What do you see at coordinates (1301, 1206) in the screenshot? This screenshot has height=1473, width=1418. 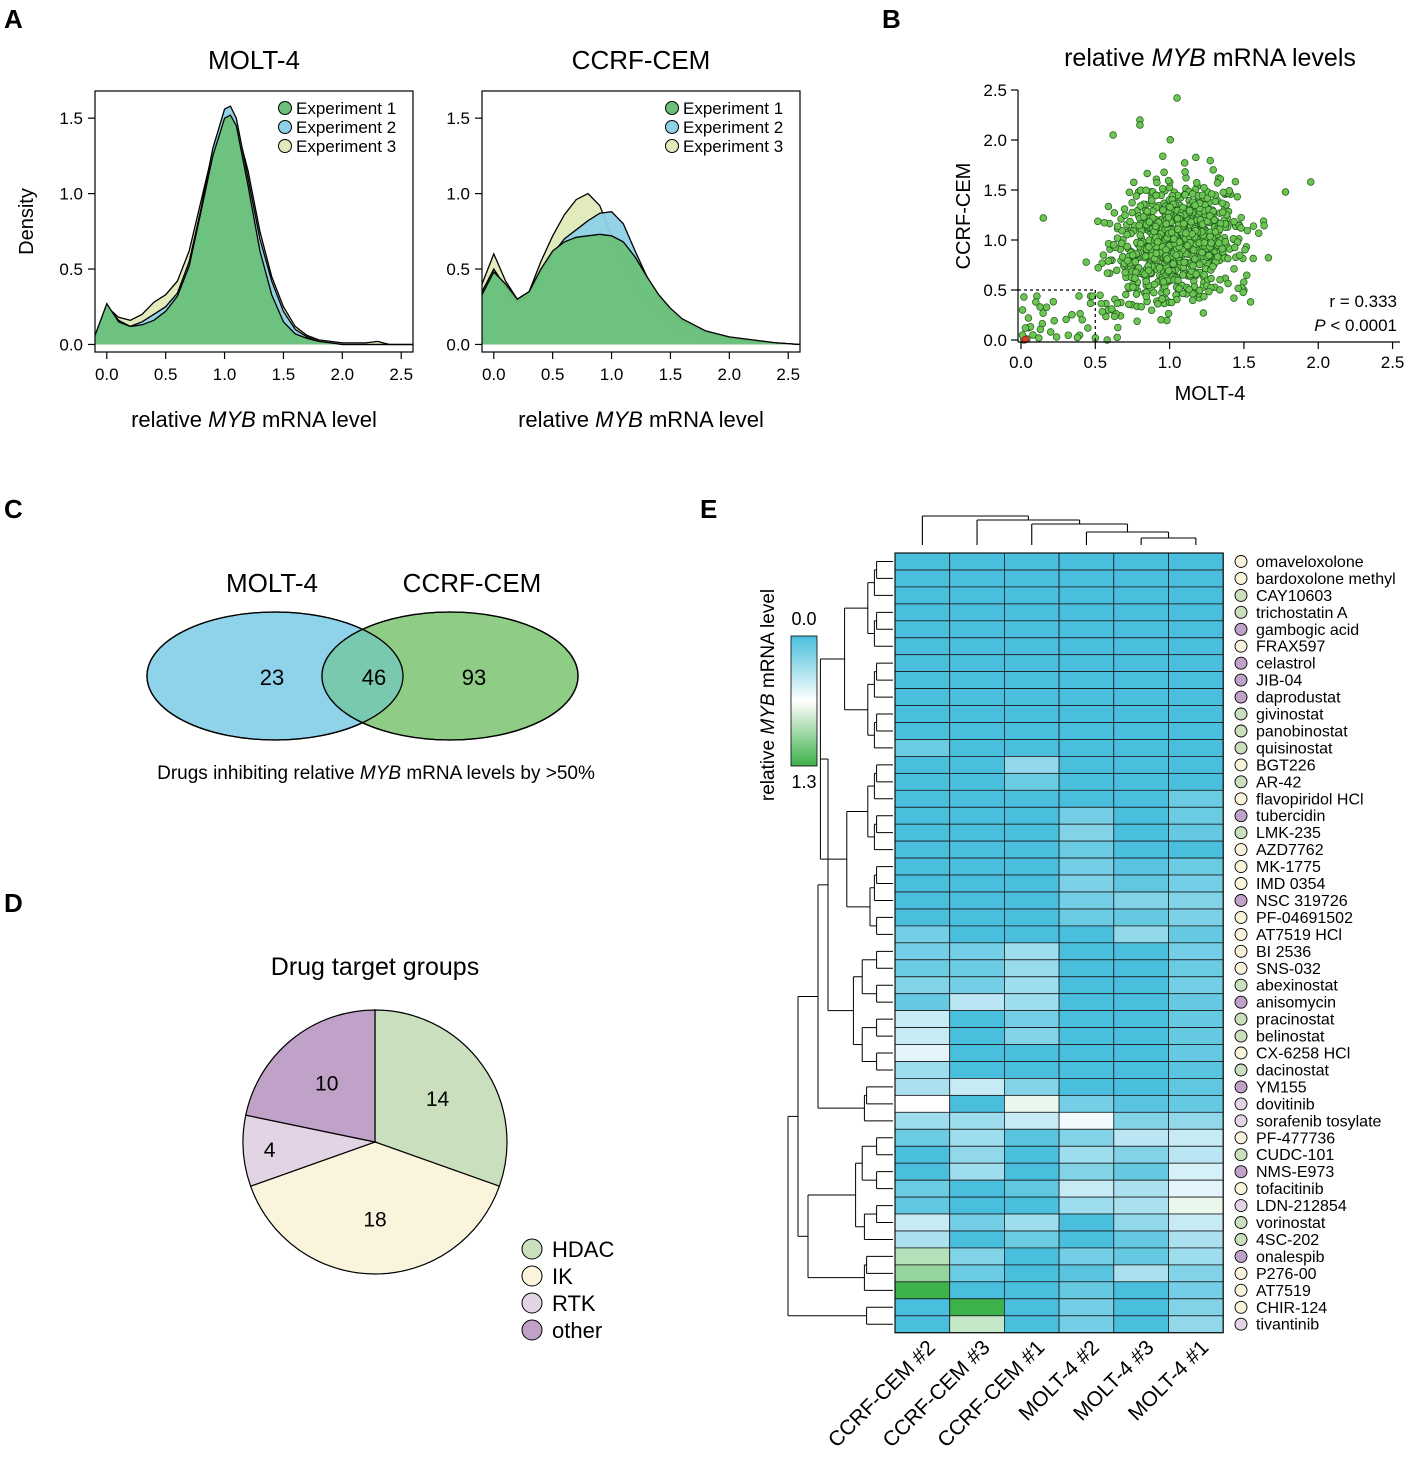 I see `row-label: LDN-212854` at bounding box center [1301, 1206].